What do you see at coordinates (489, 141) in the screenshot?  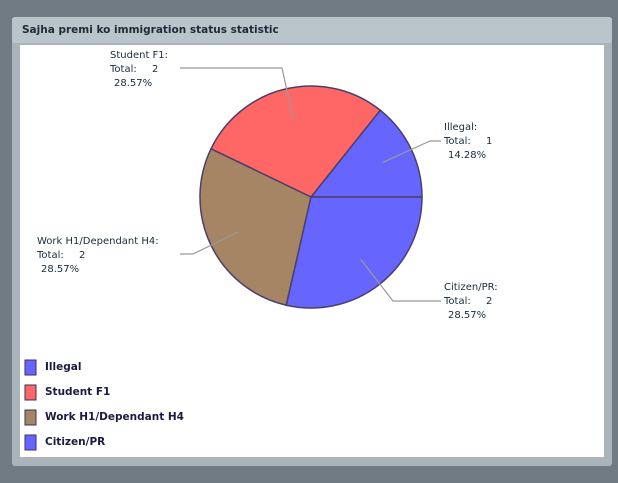 I see `total-value: 1` at bounding box center [489, 141].